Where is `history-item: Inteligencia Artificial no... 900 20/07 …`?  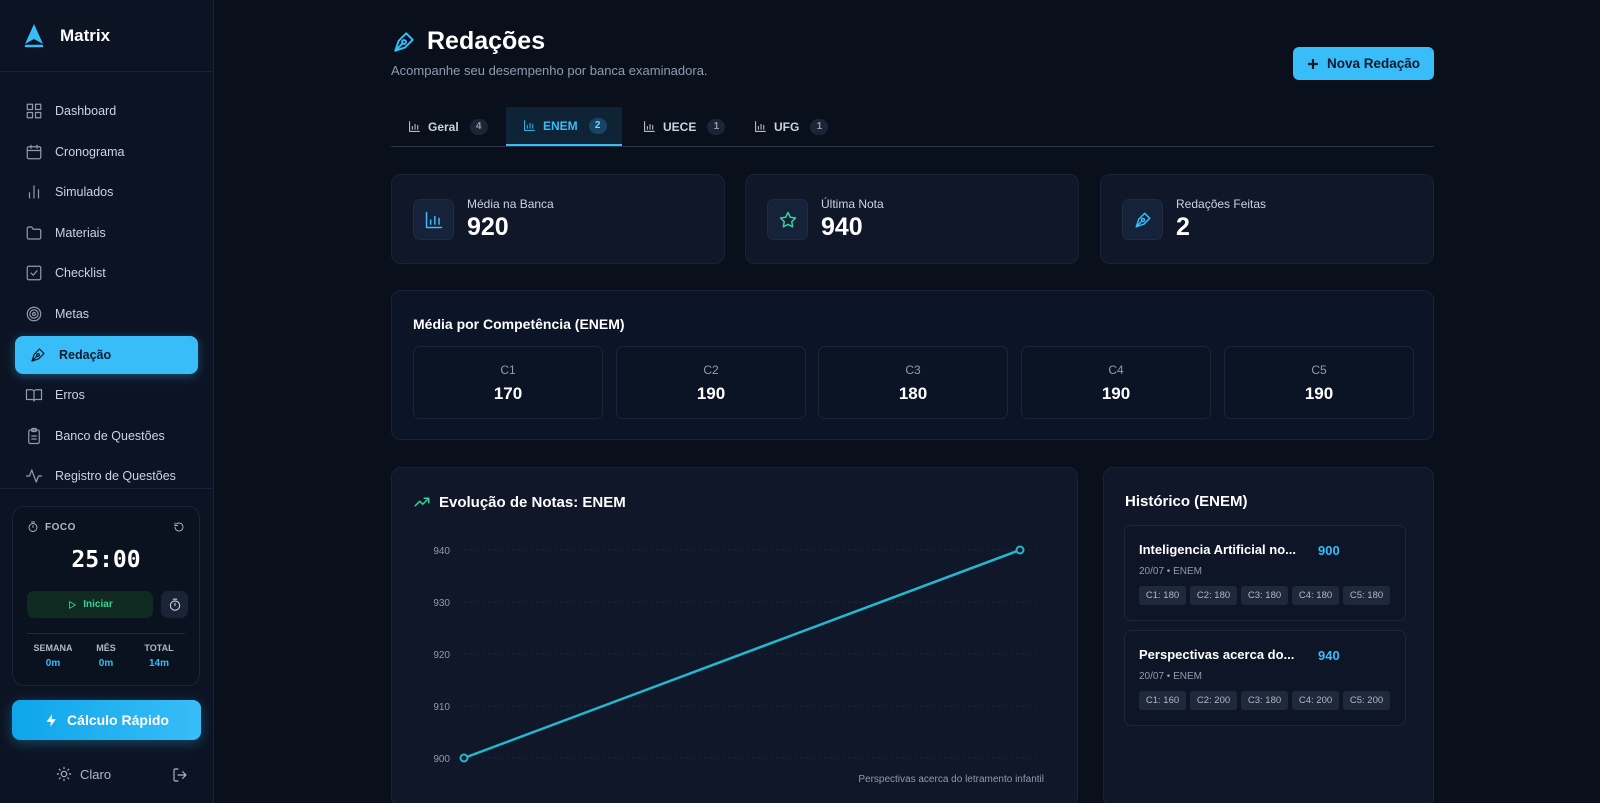
history-item: Inteligencia Artificial no... 900 20/07 … is located at coordinates (1265, 573).